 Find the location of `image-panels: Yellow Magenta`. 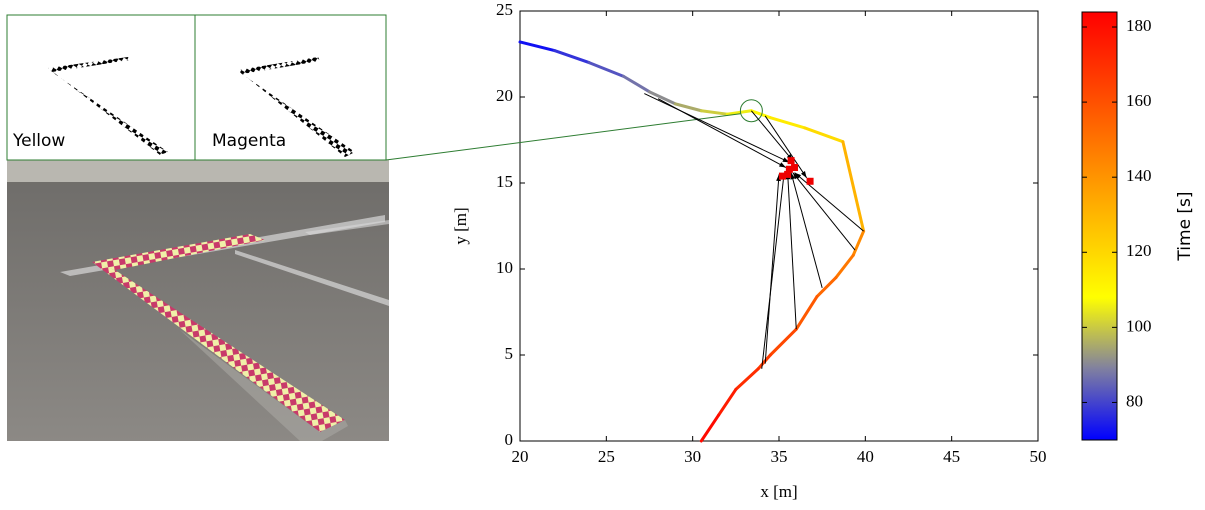

image-panels: Yellow Magenta is located at coordinates (196, 87).